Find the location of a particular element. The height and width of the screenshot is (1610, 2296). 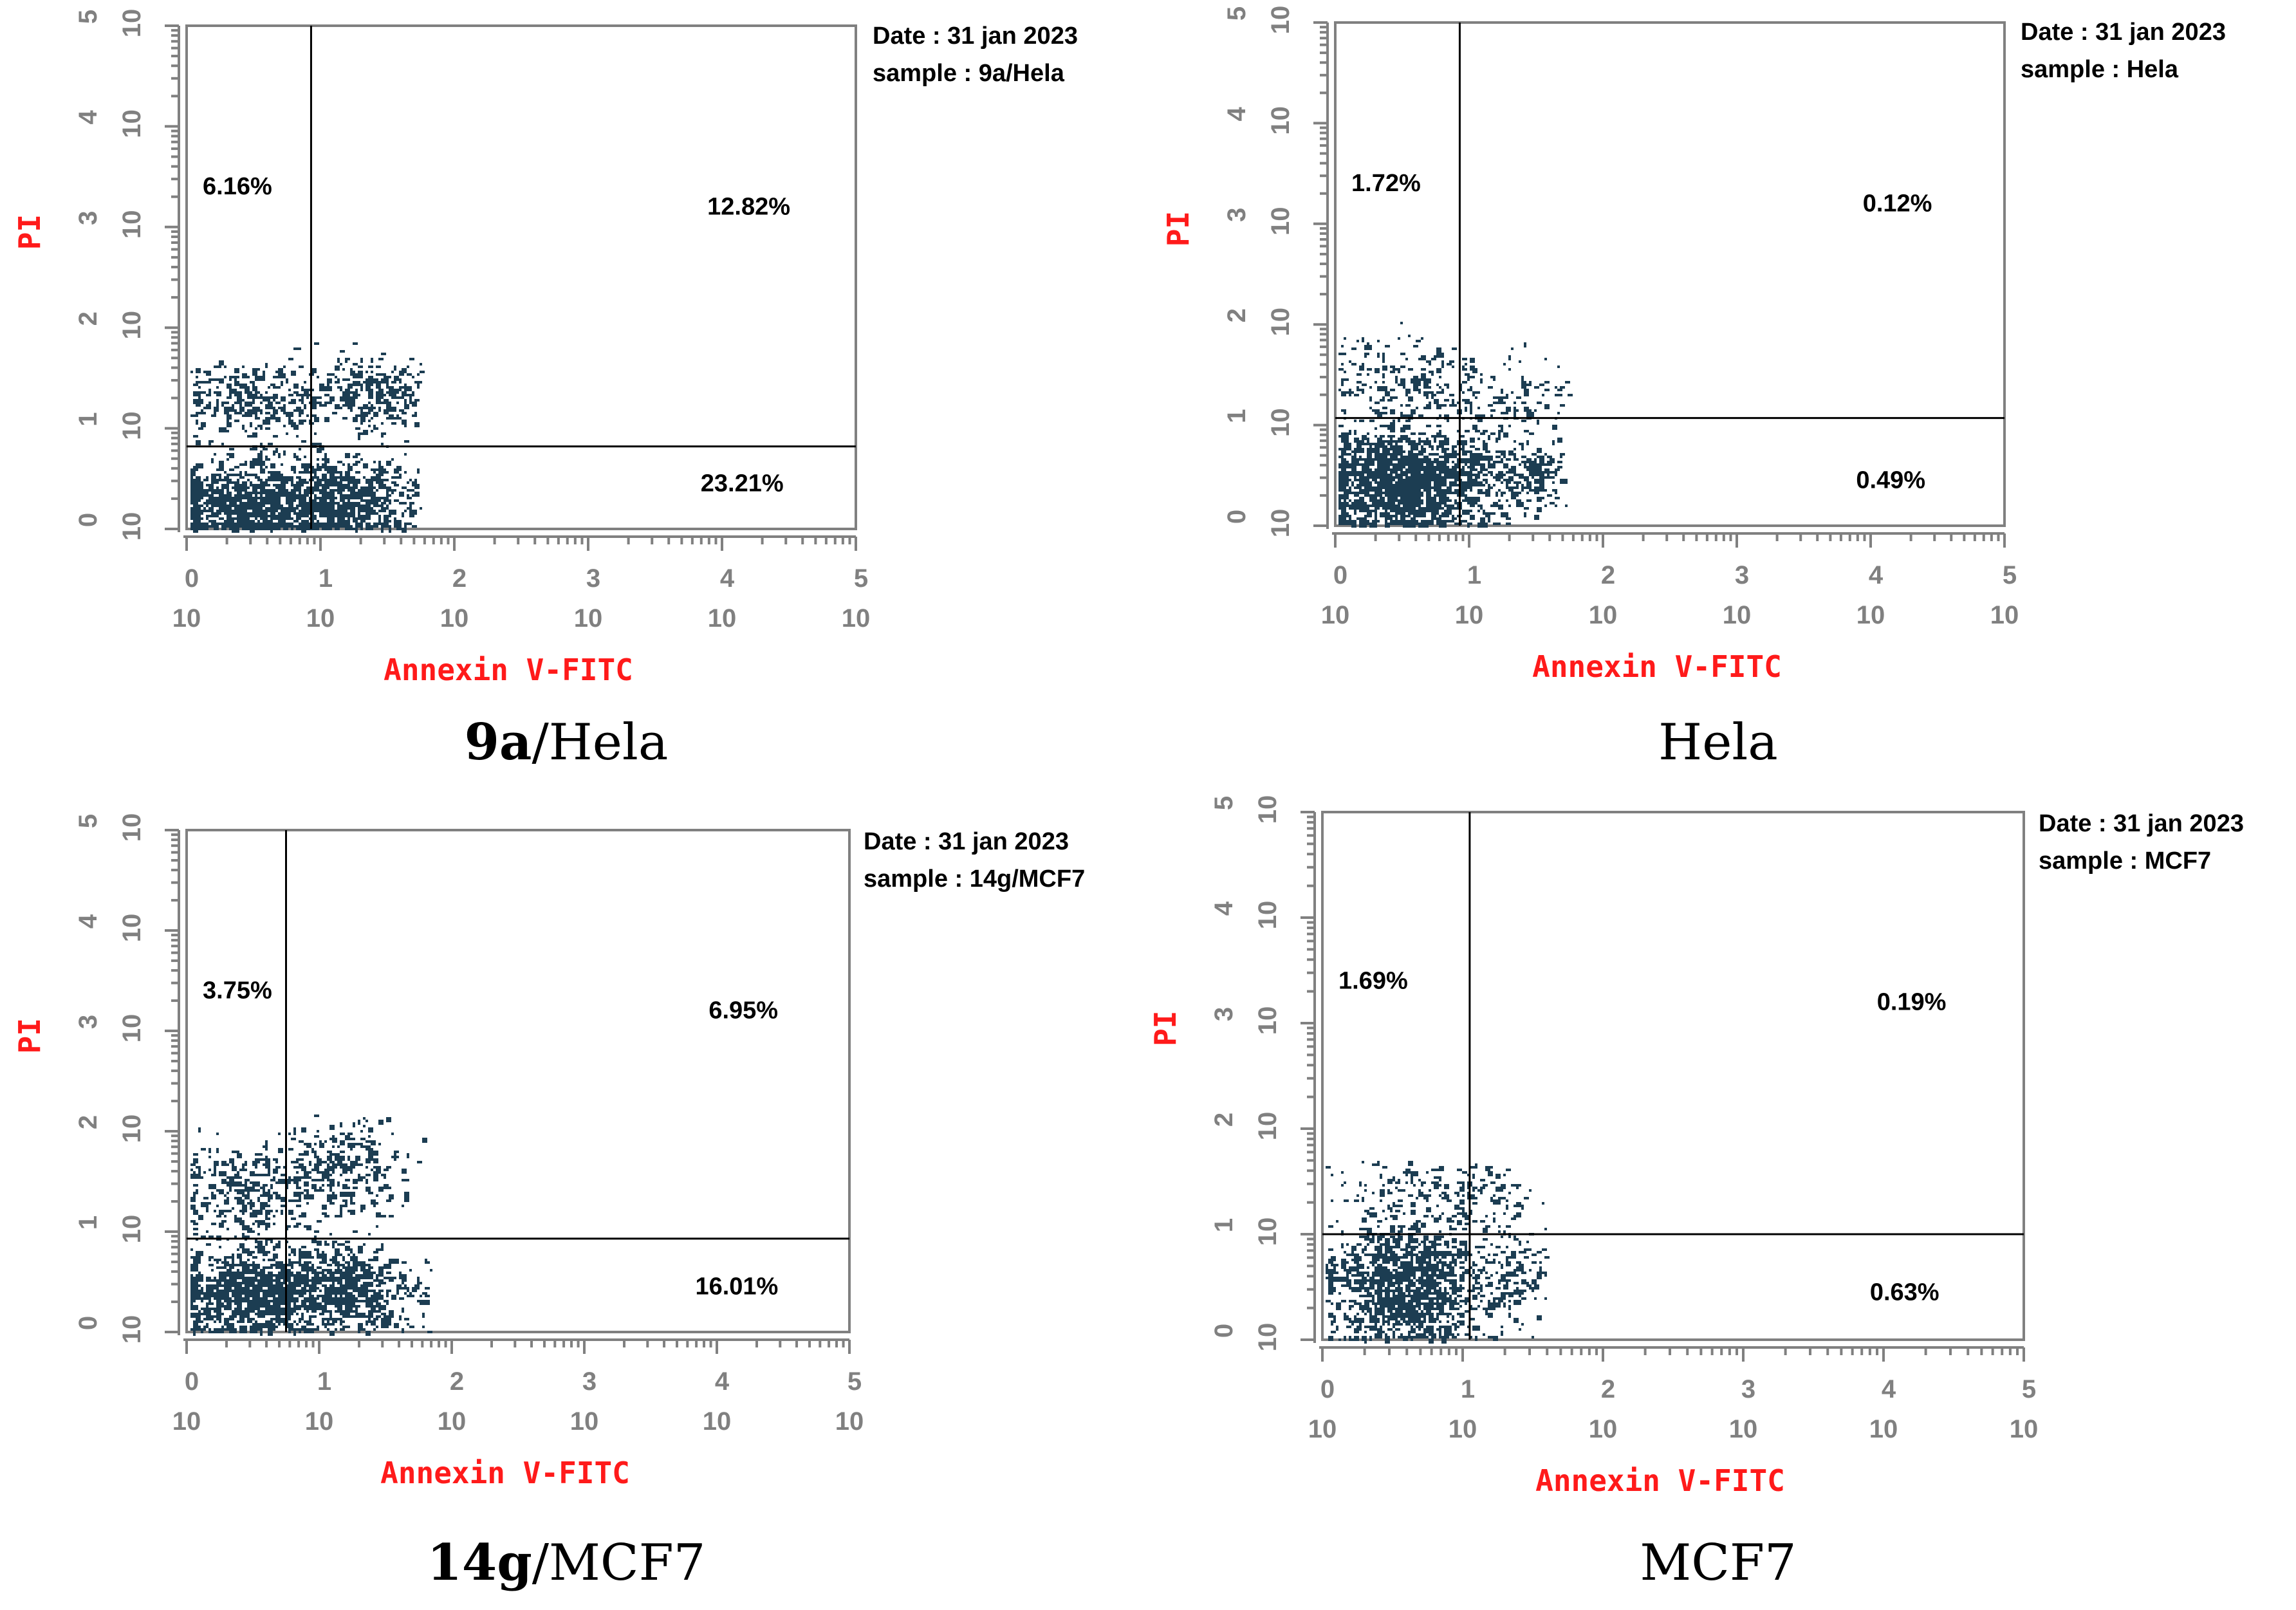

panel-caption: Hela is located at coordinates (1718, 743).